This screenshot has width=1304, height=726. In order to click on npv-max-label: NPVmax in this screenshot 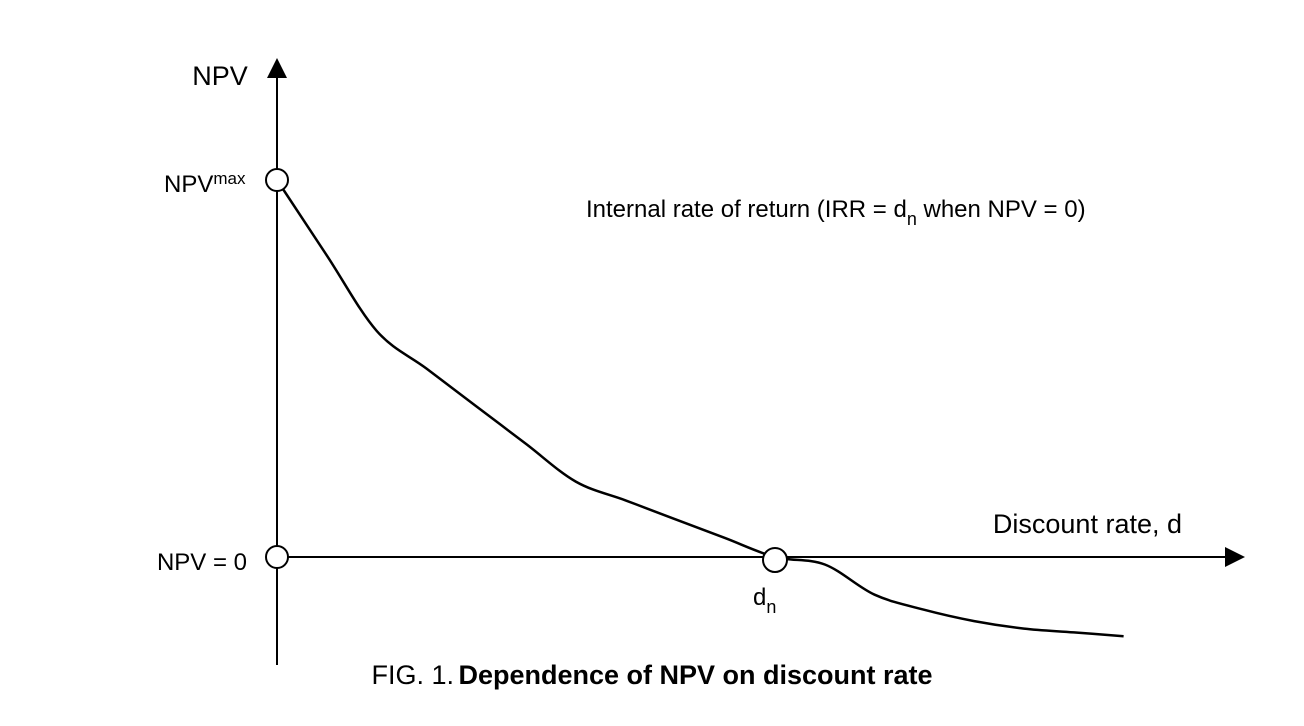, I will do `click(205, 183)`.